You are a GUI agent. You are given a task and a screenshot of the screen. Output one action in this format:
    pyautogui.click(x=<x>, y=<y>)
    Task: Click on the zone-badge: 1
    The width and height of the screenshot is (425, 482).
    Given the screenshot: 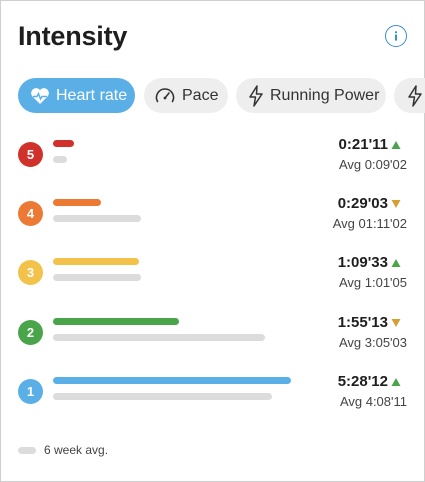 What is the action you would take?
    pyautogui.click(x=30, y=391)
    